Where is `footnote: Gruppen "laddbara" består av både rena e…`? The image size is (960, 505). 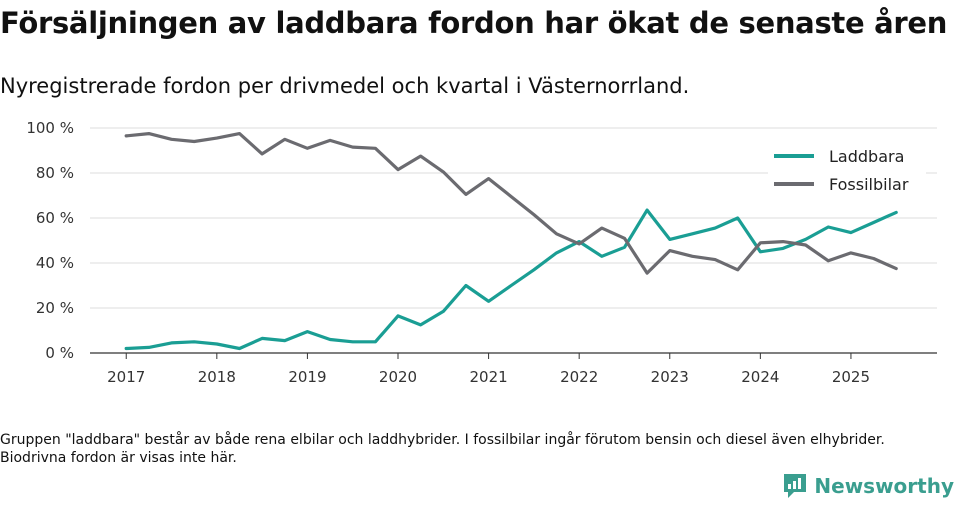
footnote: Gruppen "laddbara" består av både rena e… is located at coordinates (442, 449).